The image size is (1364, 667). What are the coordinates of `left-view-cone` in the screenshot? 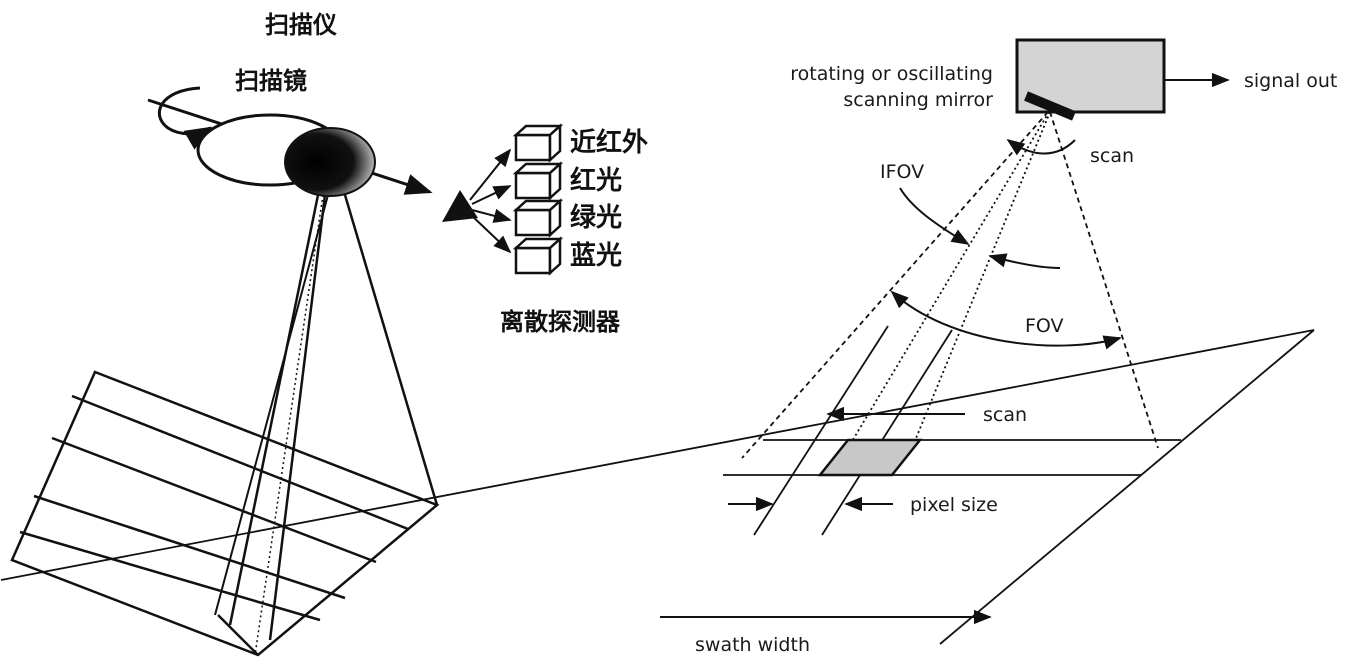 It's located at (326, 425).